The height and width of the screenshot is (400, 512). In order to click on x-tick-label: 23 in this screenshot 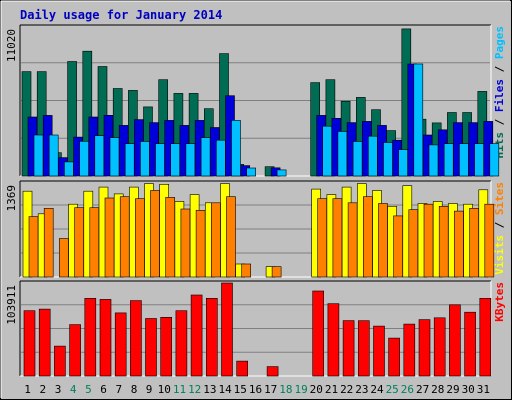, I will do `click(361, 389)`.